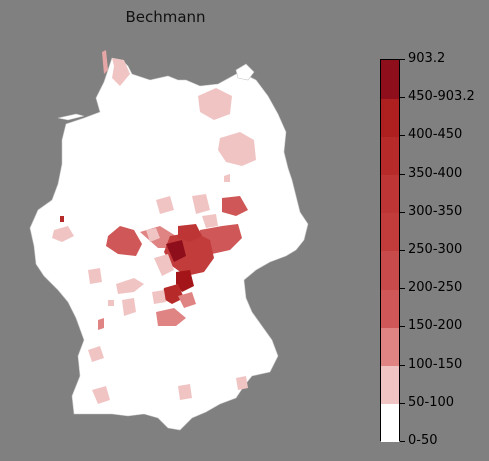 The image size is (489, 461). Describe the element at coordinates (427, 58) in the screenshot. I see `colorbar-tick-label: 903.2` at that location.